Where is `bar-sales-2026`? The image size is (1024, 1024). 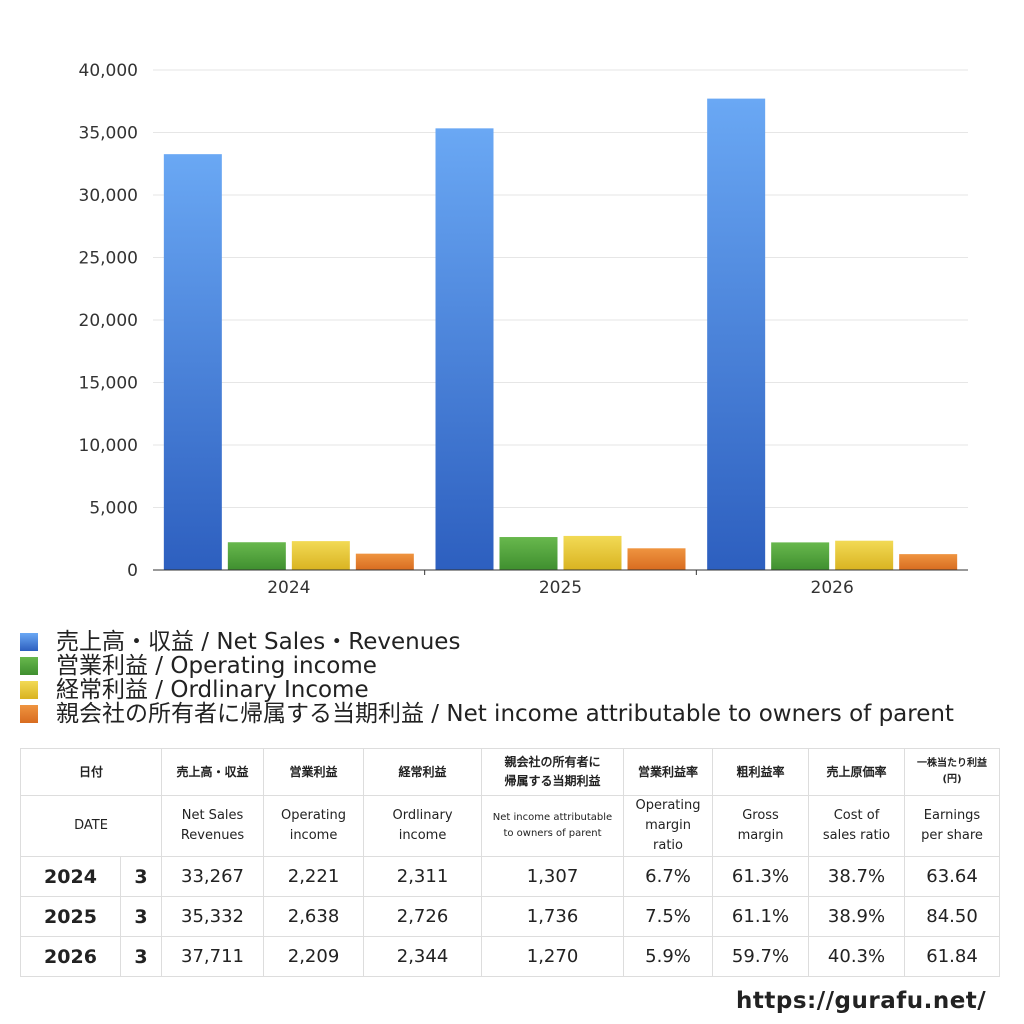
bar-sales-2026 is located at coordinates (736, 334).